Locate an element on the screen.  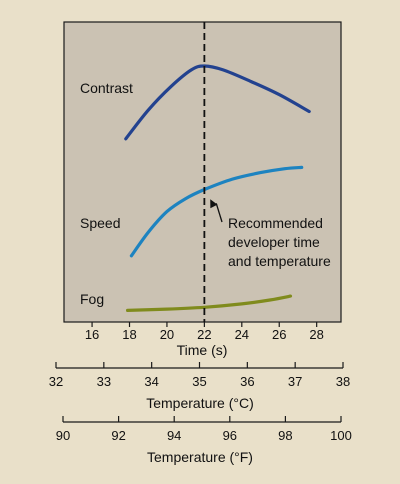
secondary-tick-label: 33 is located at coordinates (104, 381).